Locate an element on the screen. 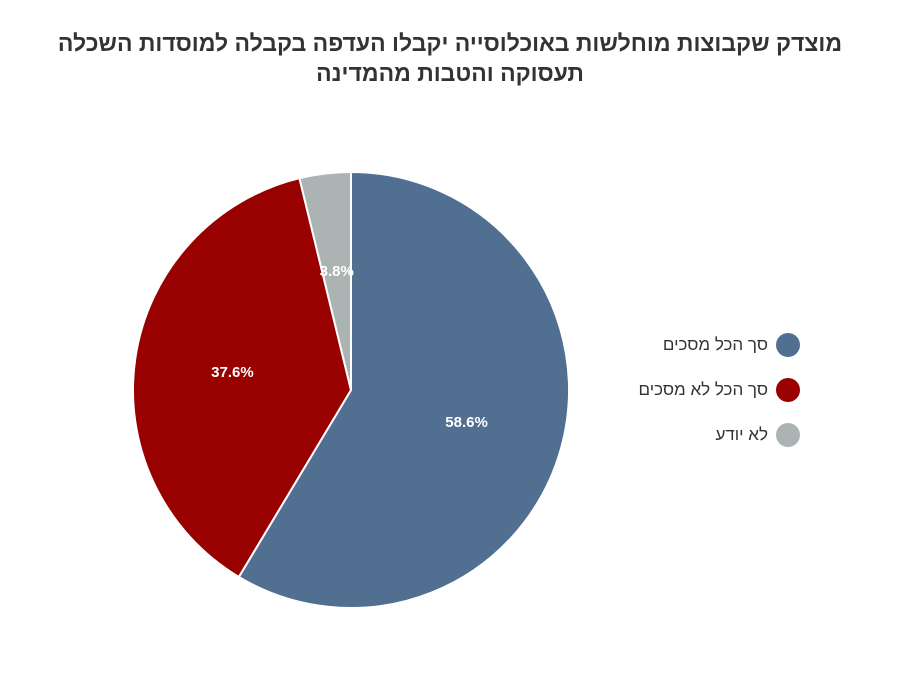 The height and width of the screenshot is (700, 900). legend-item-dont-know: לא יודע is located at coordinates (700, 435).